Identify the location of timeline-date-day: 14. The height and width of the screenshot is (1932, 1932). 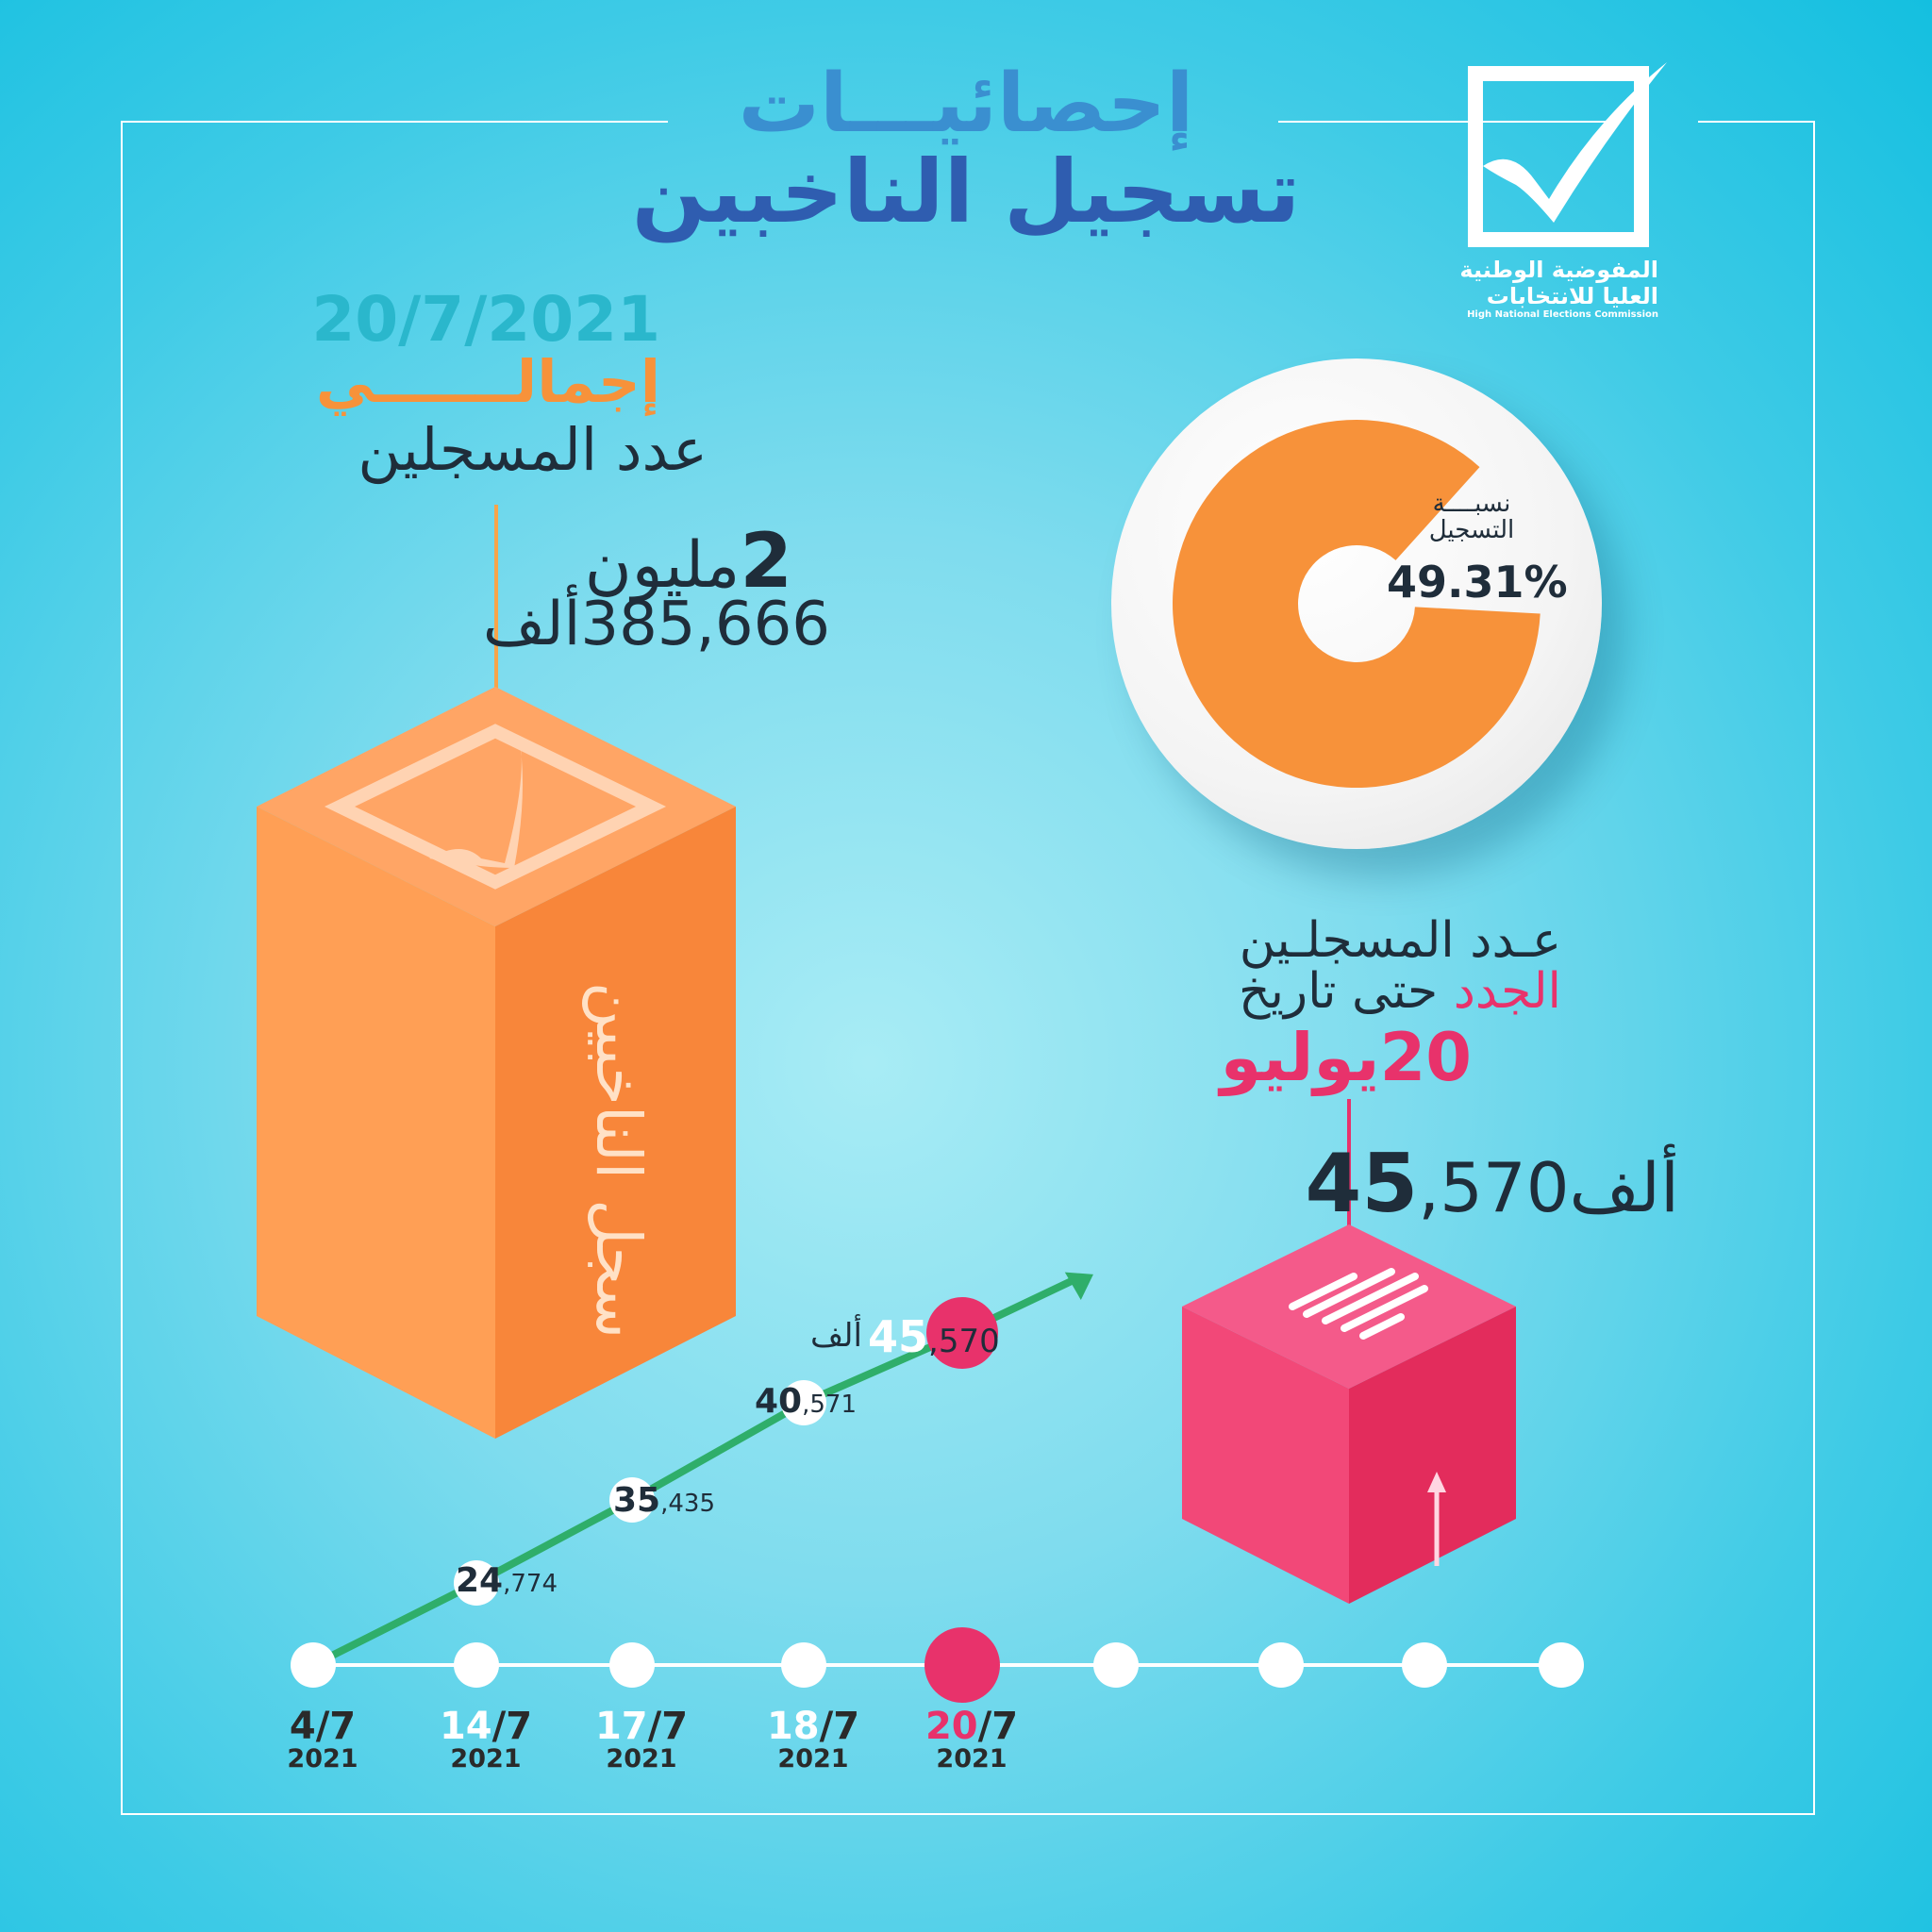
(466, 1726).